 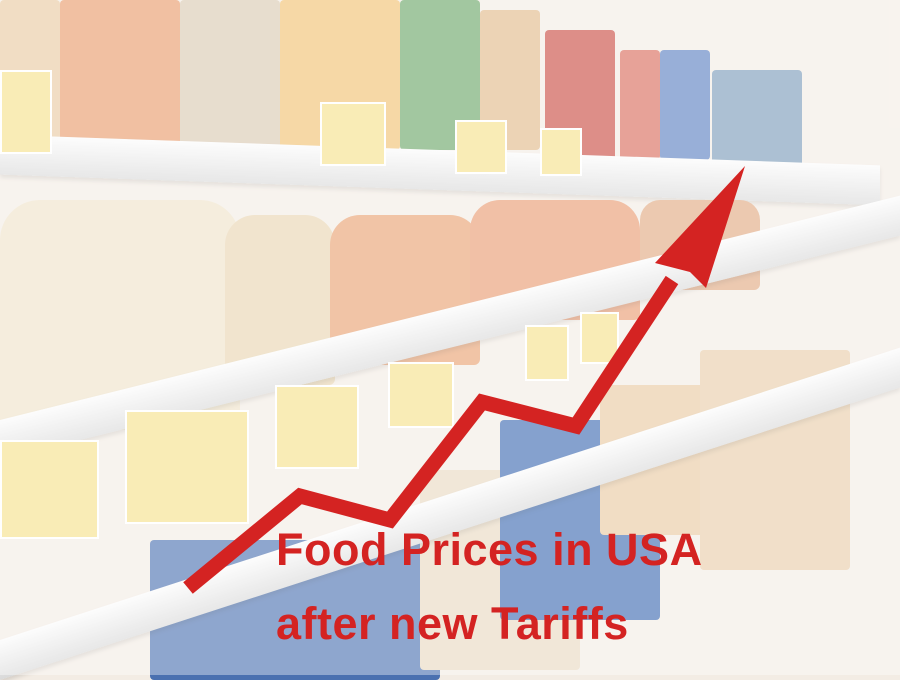 I want to click on arrow-head-icon, so click(x=700, y=227).